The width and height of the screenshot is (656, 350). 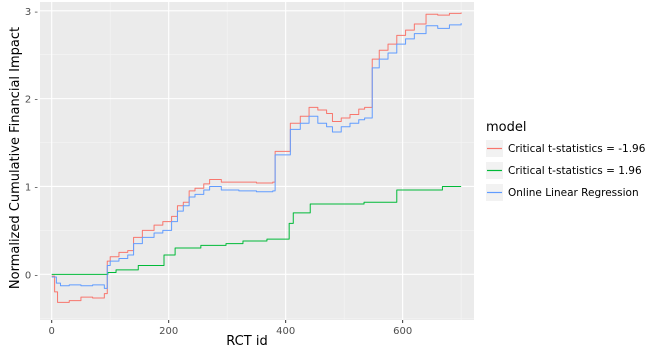 I want to click on y-axis-title: Normalized Cumulative Financial Impact, so click(x=15, y=158).